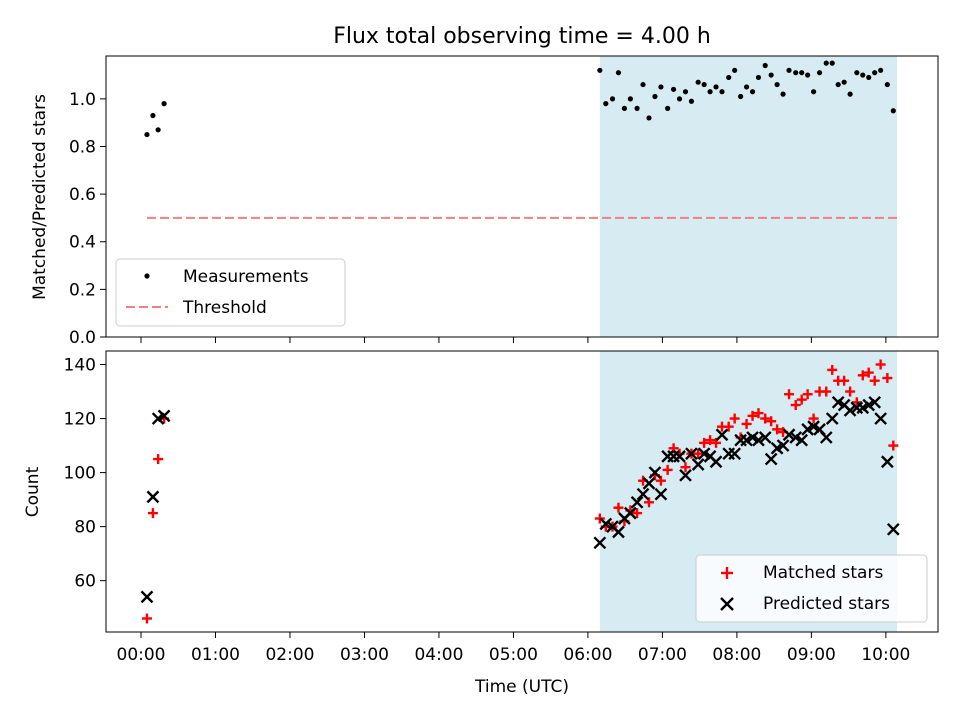 Image resolution: width=960 pixels, height=720 pixels. I want to click on count-y-tick-label: 60, so click(85, 582).